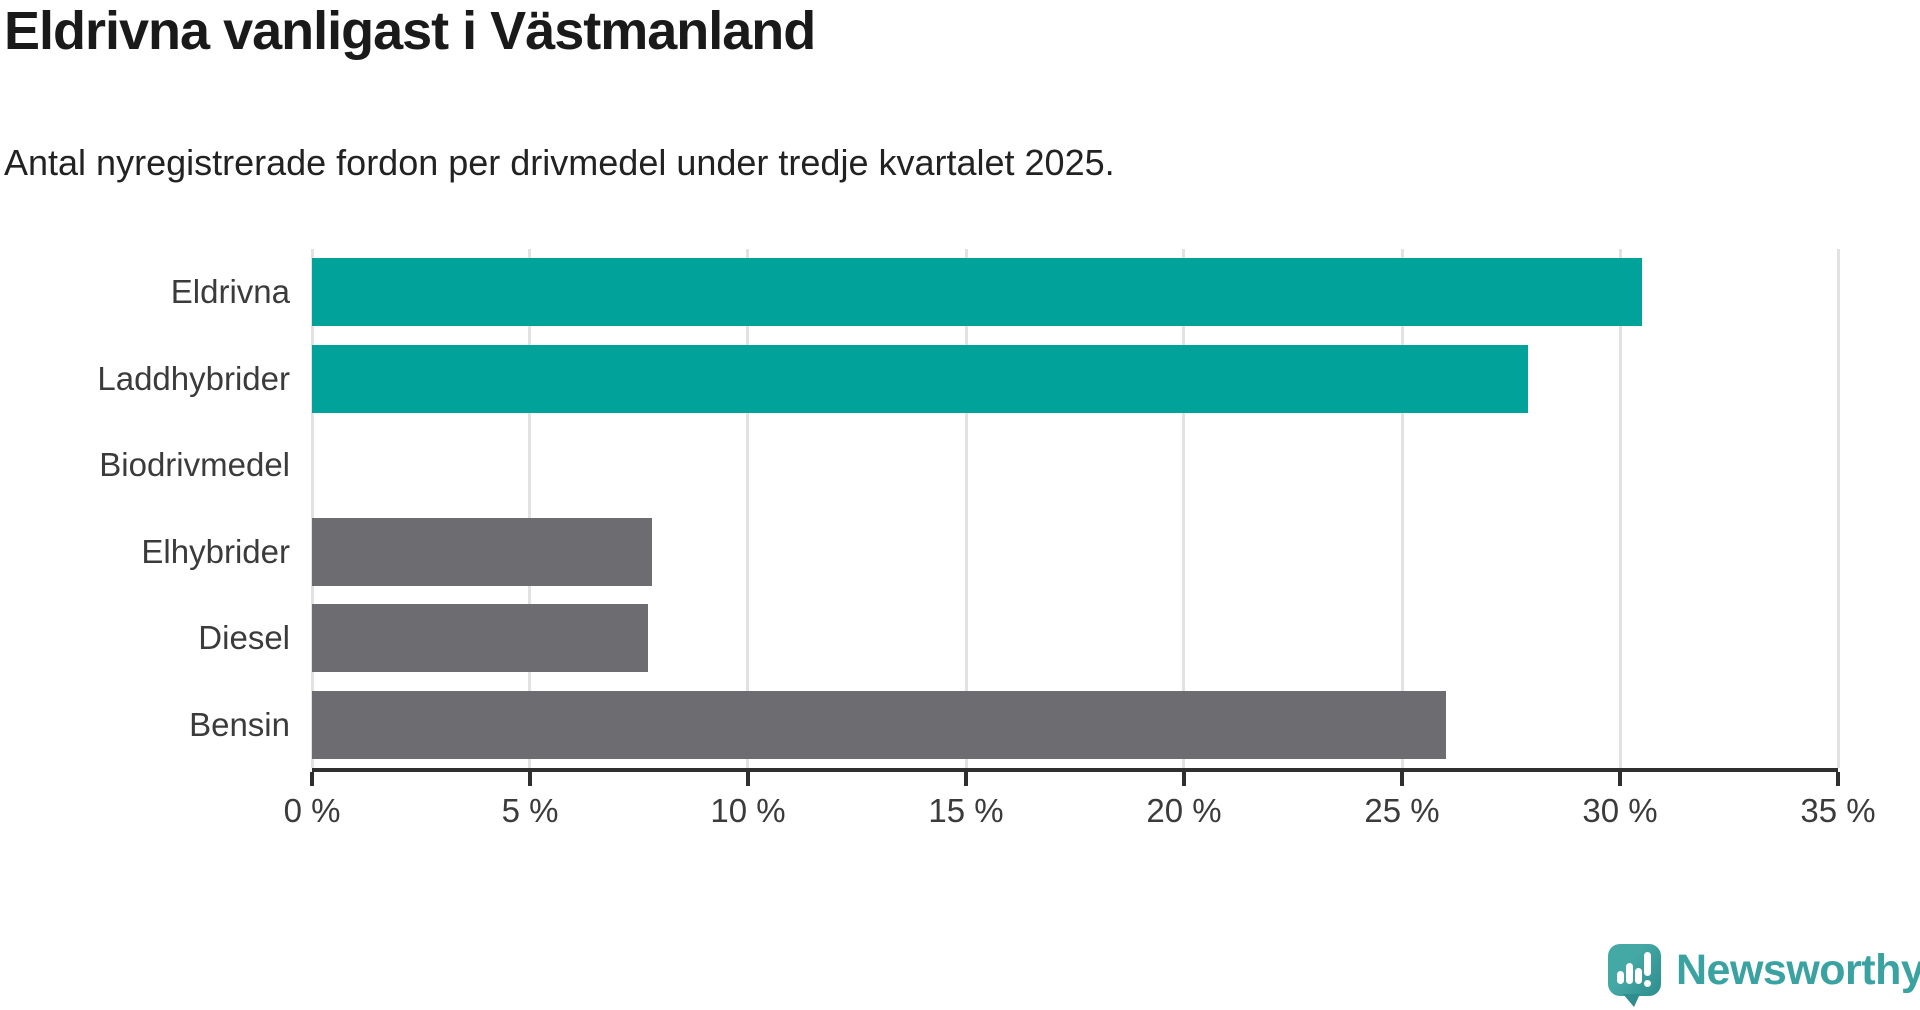  Describe the element at coordinates (966, 810) in the screenshot. I see `x-tick-label-15: 15 %` at that location.